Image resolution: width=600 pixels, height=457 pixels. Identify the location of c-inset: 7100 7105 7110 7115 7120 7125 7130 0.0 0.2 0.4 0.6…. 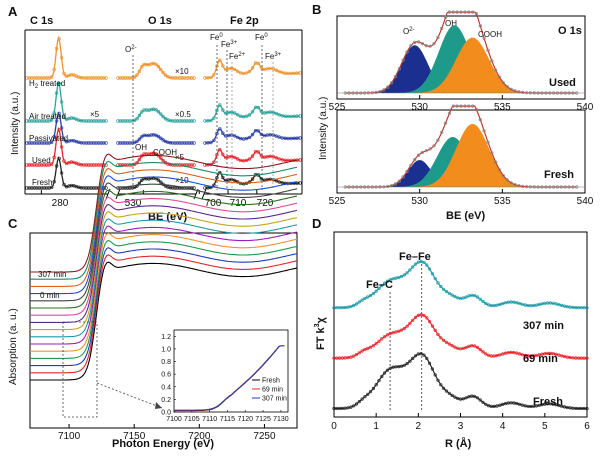
(225, 376).